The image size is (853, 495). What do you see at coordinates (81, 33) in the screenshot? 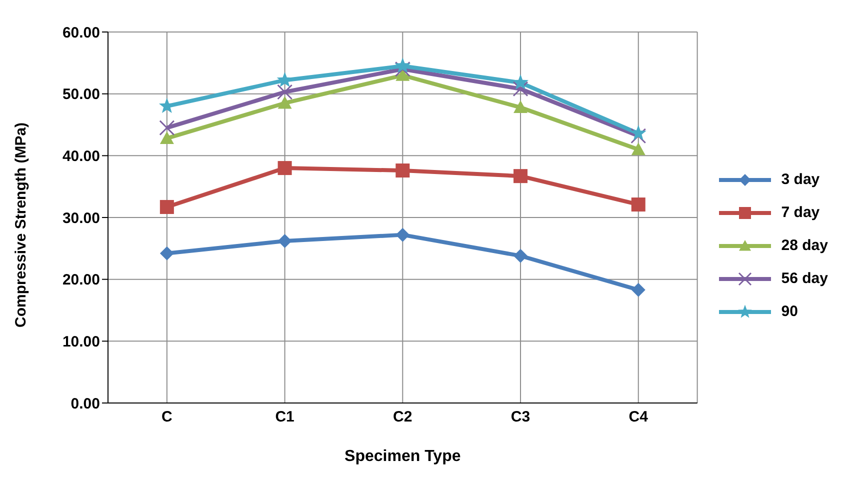
I see `y-tick-label: 60.00` at bounding box center [81, 33].